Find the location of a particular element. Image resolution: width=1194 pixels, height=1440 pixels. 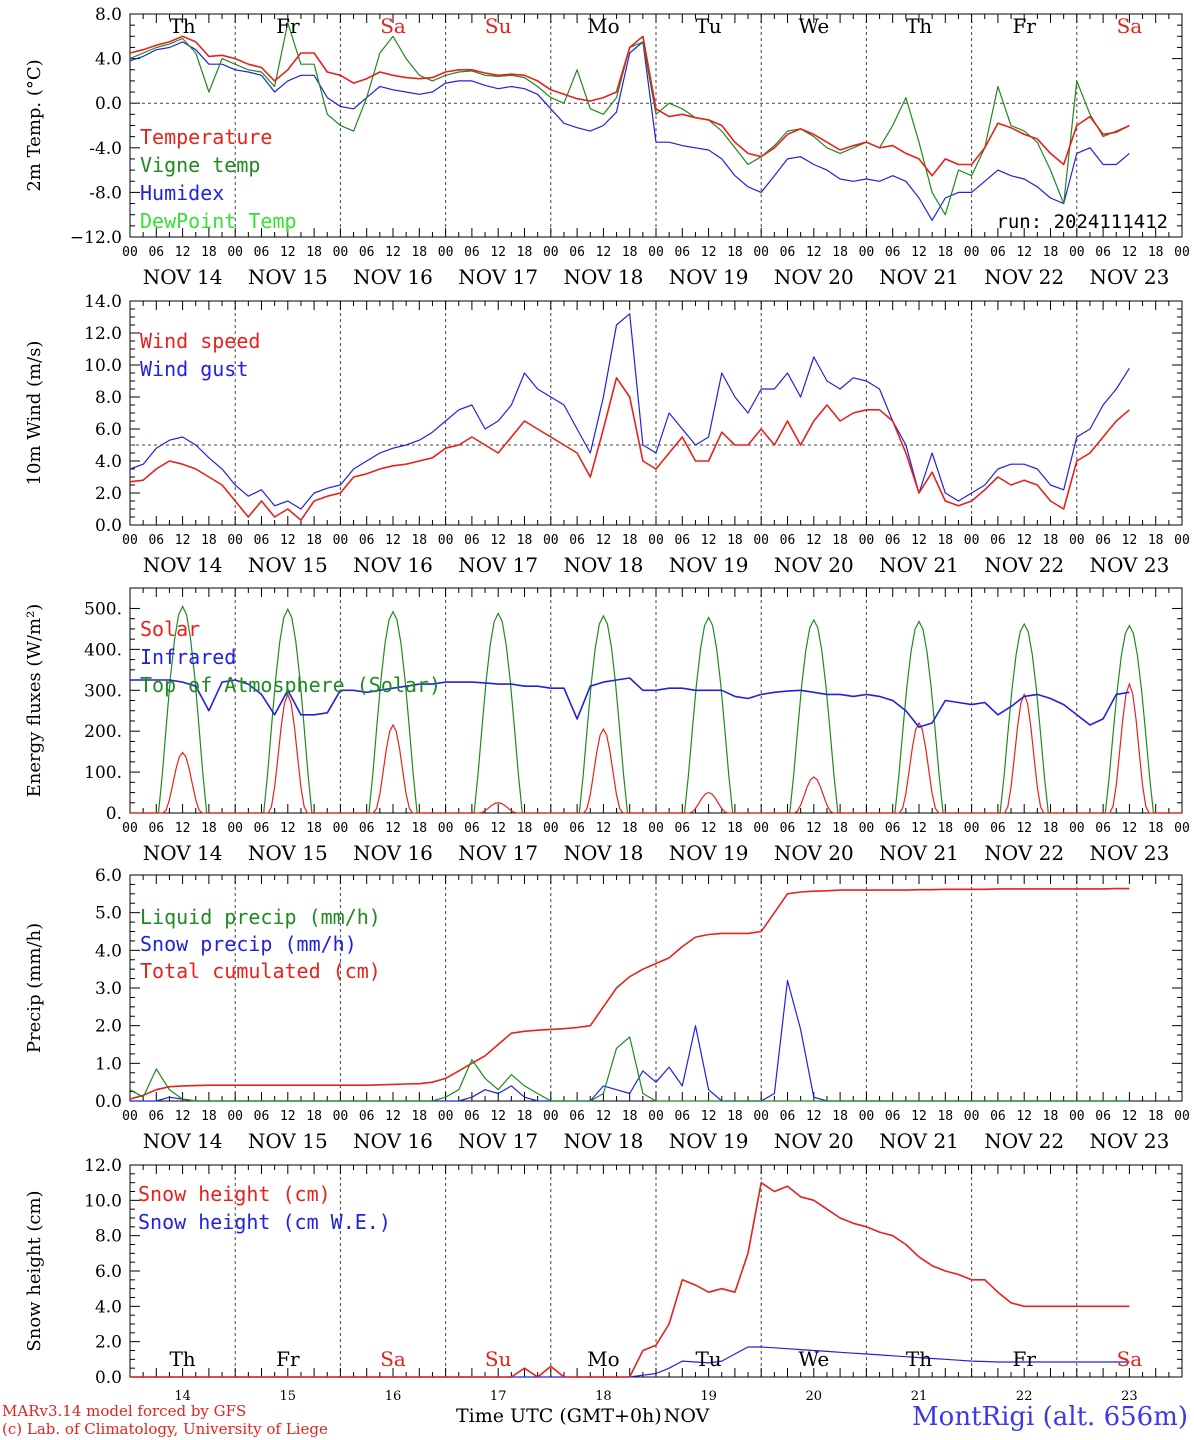

date-label: NOV 22 is located at coordinates (1024, 565).